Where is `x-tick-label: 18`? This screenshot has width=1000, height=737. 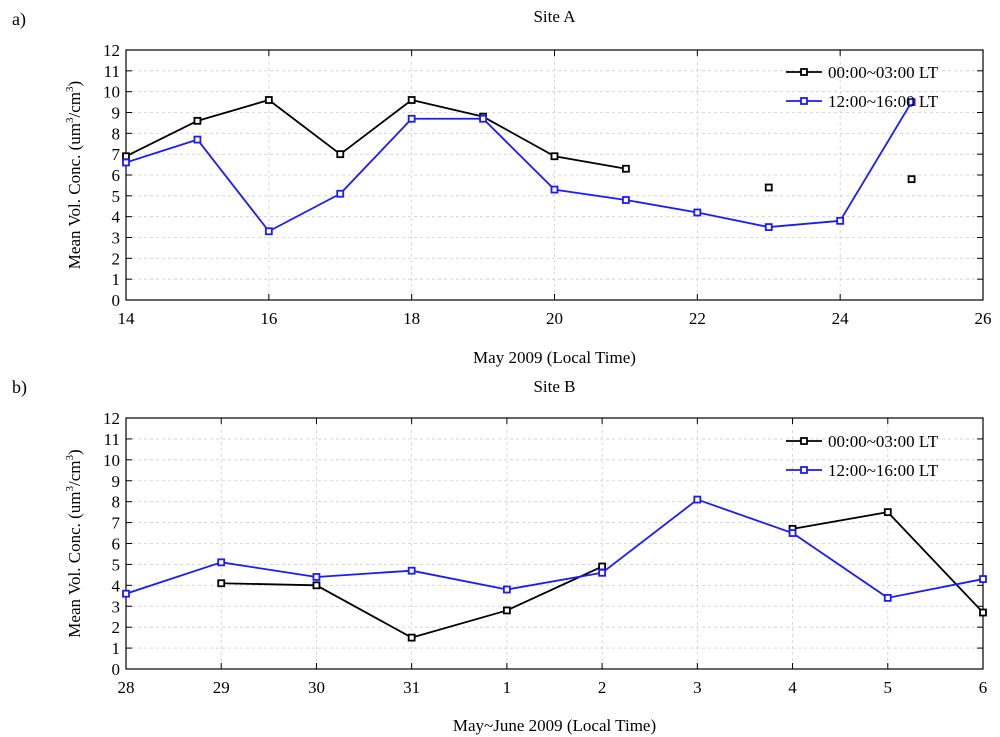 x-tick-label: 18 is located at coordinates (411, 318).